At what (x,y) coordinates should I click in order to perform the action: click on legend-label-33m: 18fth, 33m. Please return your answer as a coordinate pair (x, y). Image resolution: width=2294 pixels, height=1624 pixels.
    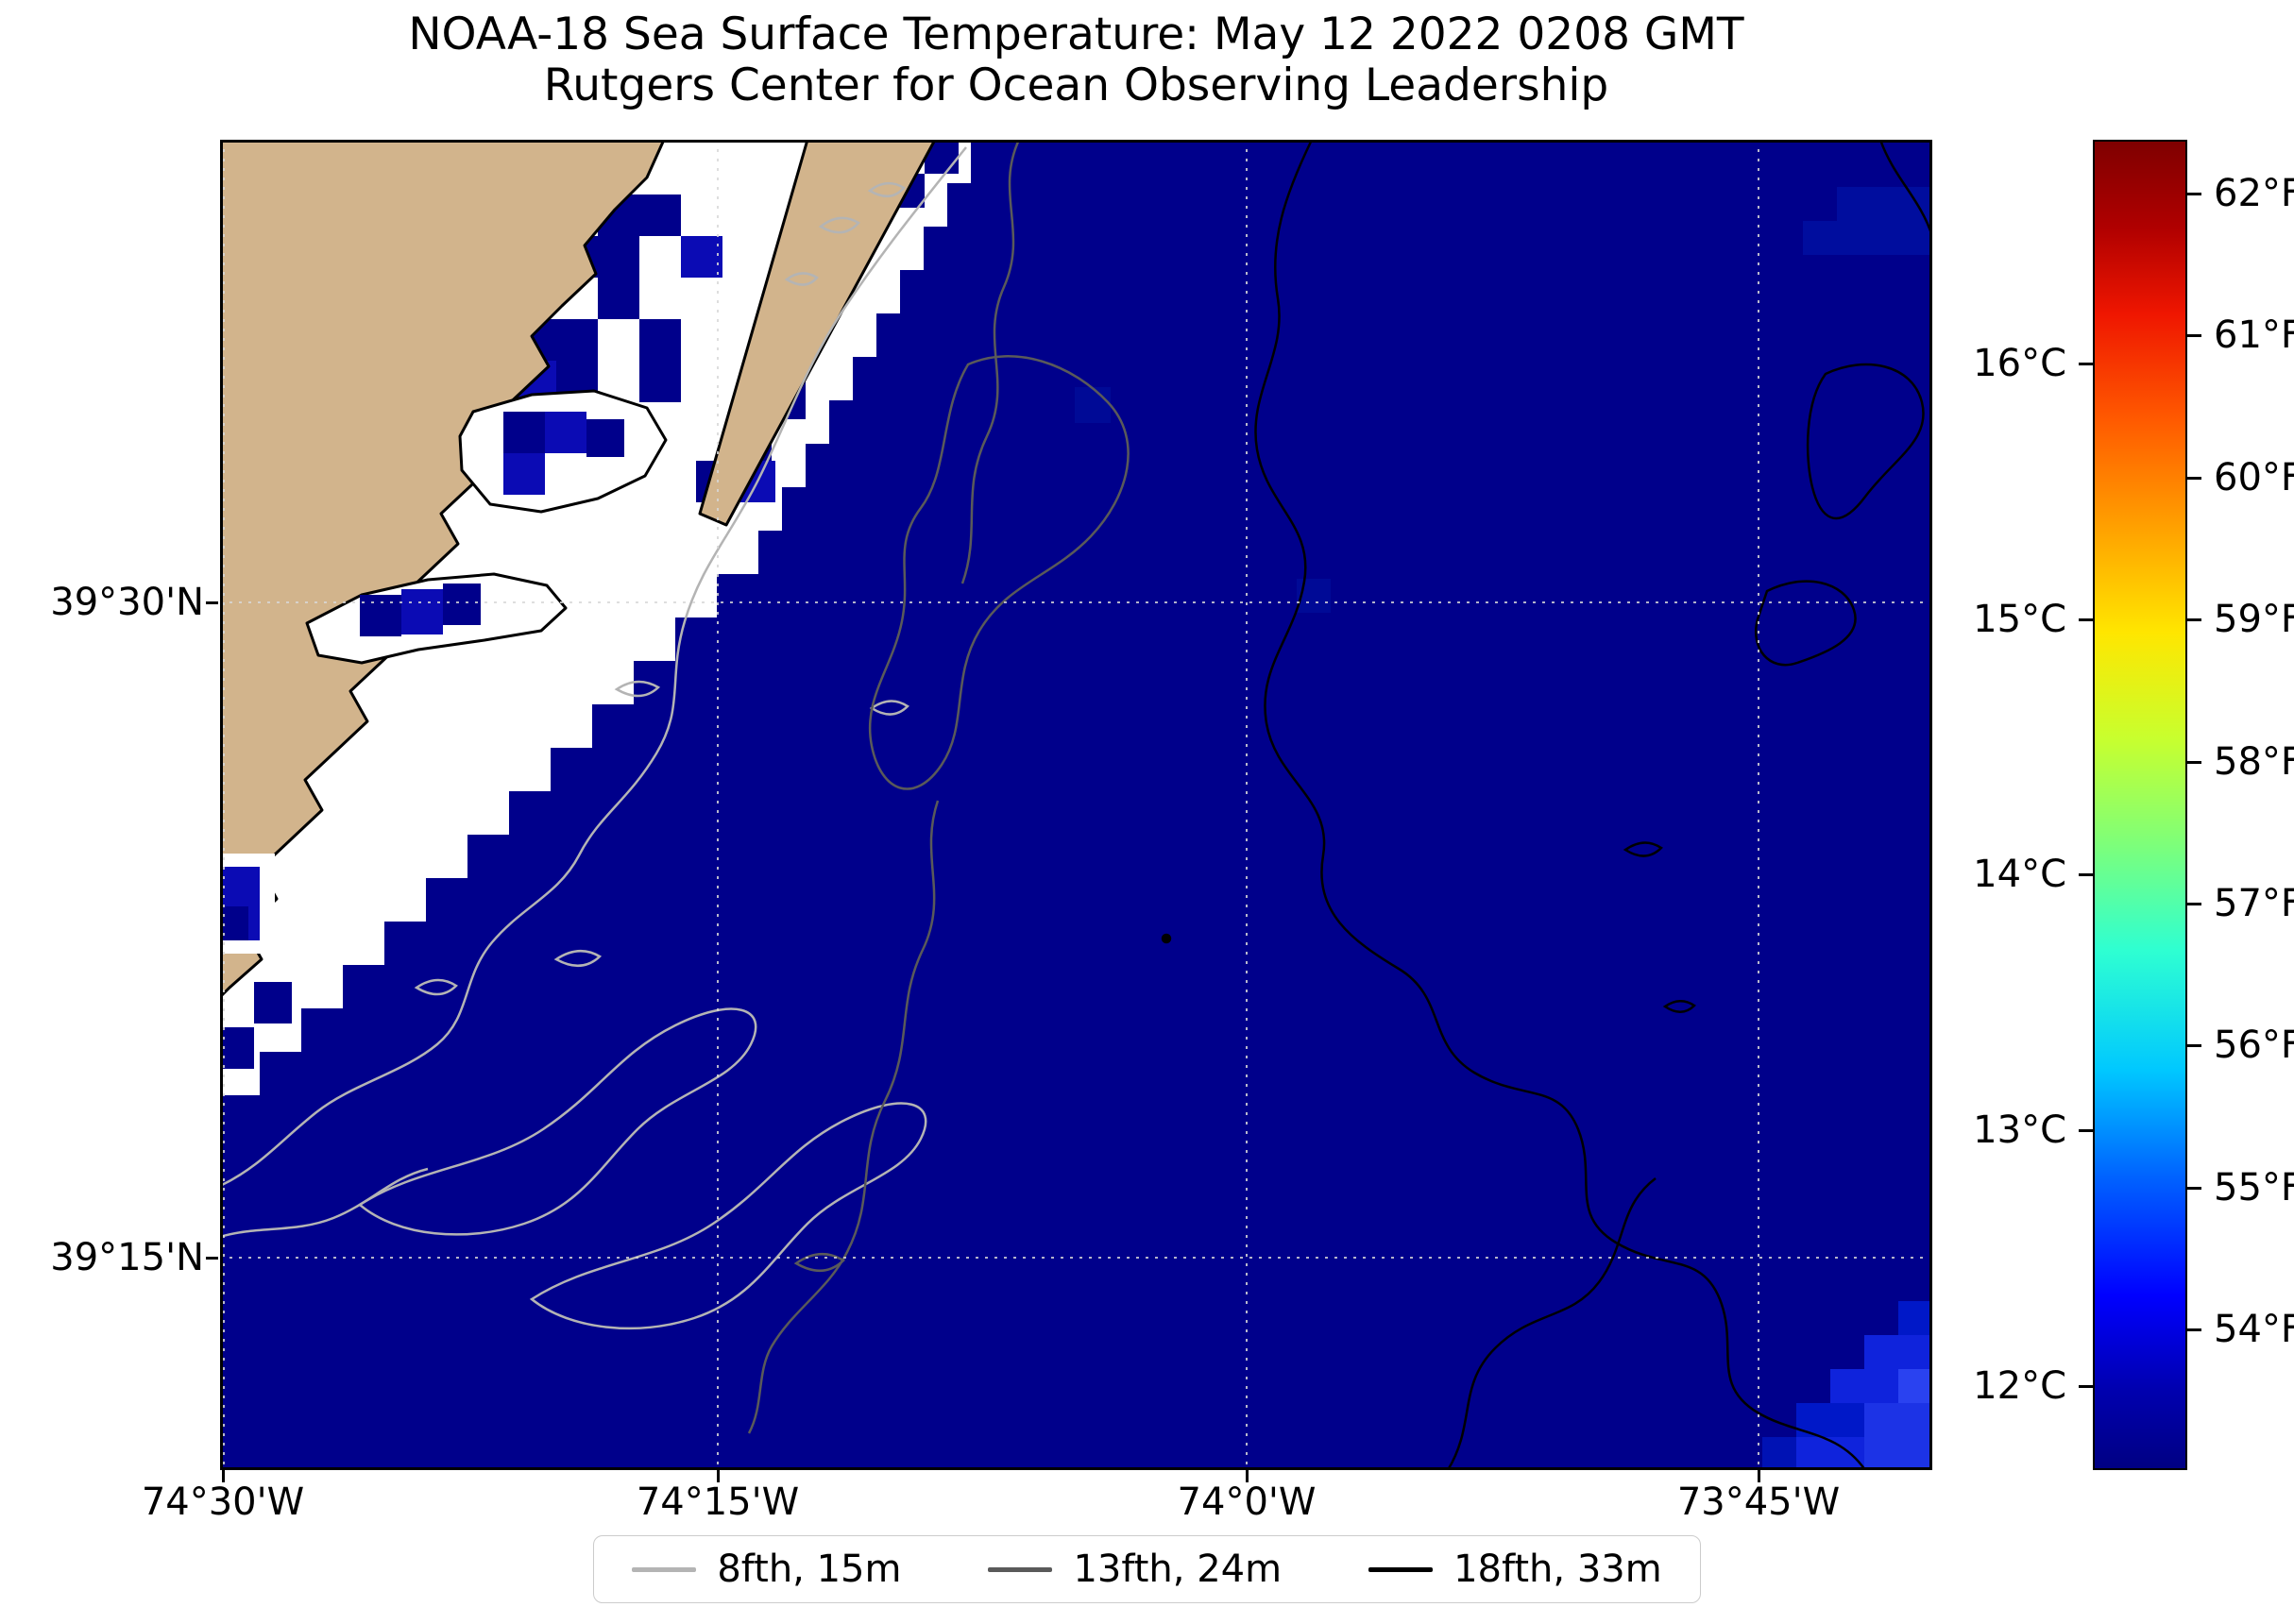
    Looking at the image, I should click on (1557, 1569).